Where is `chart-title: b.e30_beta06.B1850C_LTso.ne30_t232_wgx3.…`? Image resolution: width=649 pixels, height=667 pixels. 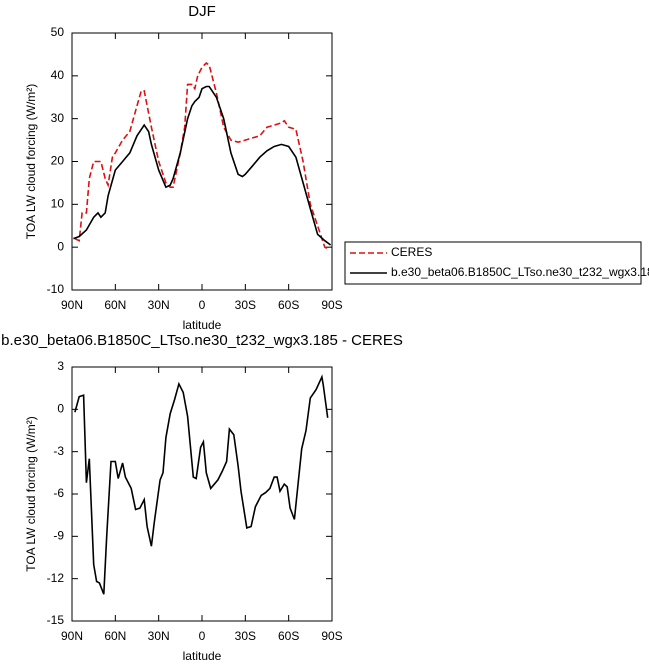
chart-title: b.e30_beta06.B1850C_LTso.ne30_t232_wgx3.… is located at coordinates (202, 340).